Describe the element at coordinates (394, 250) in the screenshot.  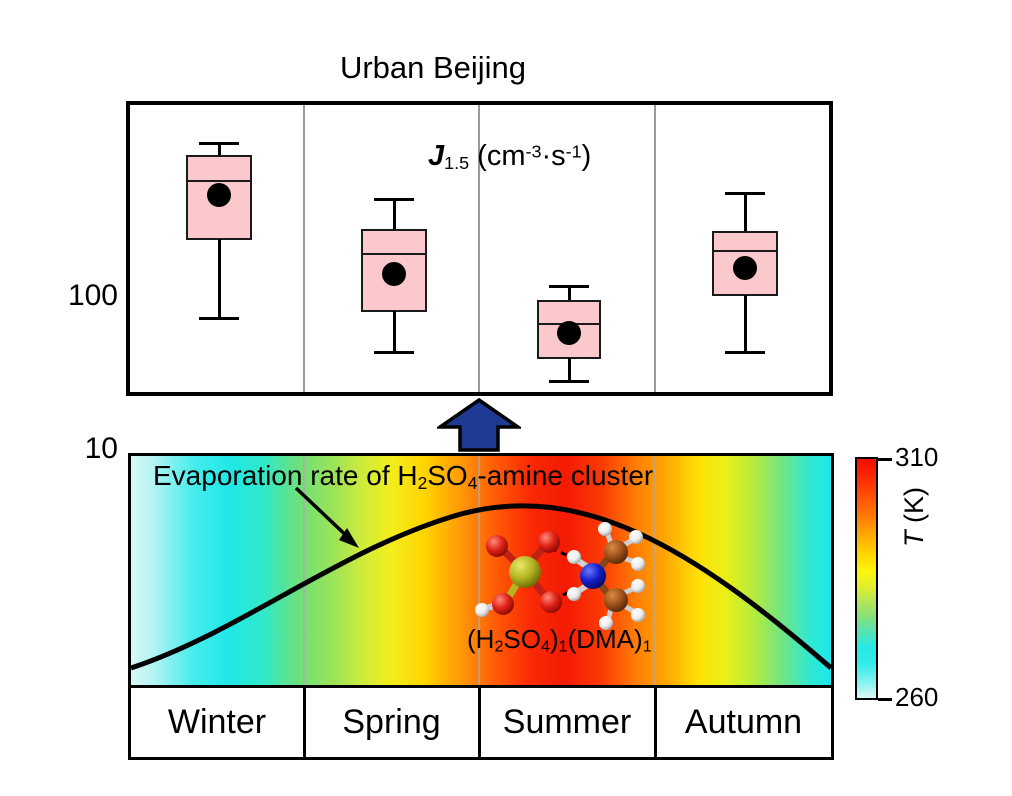
I see `boxplot-spring` at that location.